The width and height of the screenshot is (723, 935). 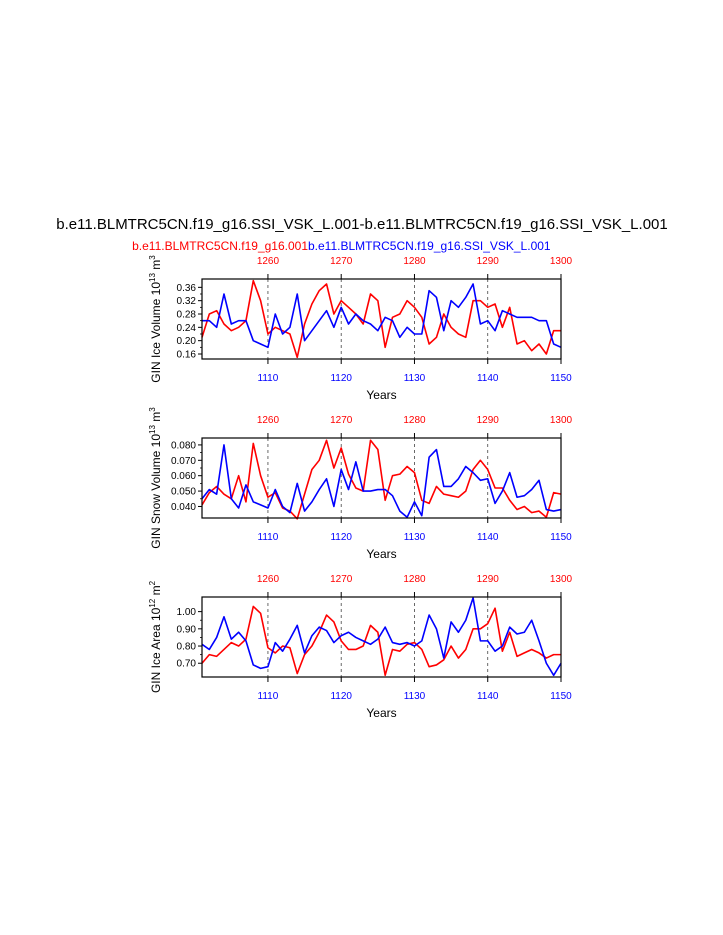 I want to click on y-tick-label: 0.80, so click(x=187, y=647).